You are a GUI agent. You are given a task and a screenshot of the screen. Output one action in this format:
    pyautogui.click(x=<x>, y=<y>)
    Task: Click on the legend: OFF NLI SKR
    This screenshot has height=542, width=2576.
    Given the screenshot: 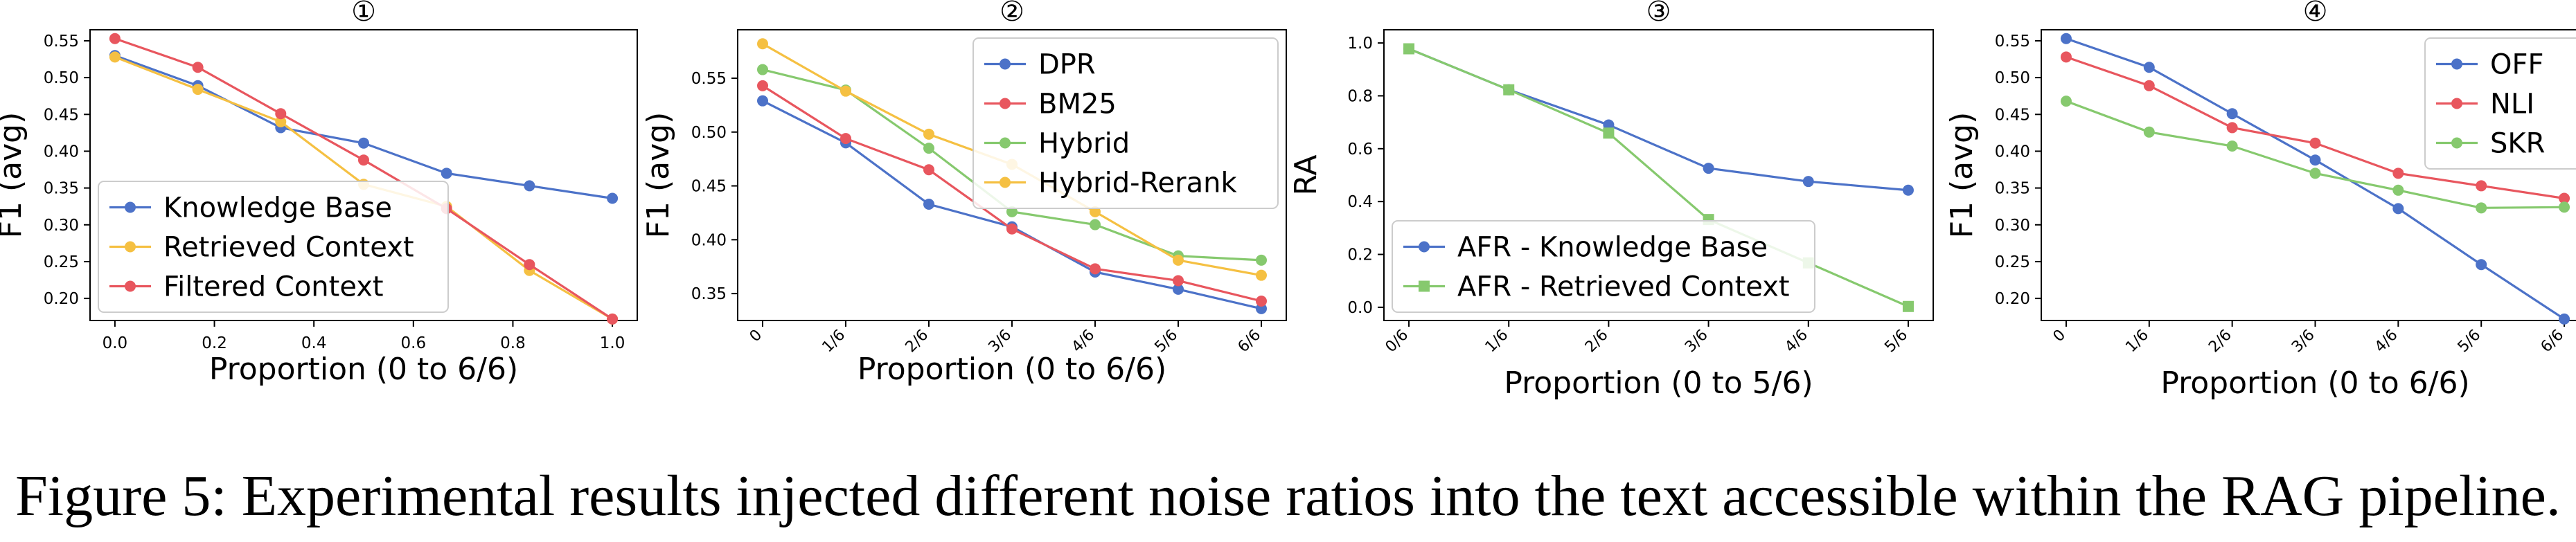 What is the action you would take?
    pyautogui.click(x=2500, y=104)
    